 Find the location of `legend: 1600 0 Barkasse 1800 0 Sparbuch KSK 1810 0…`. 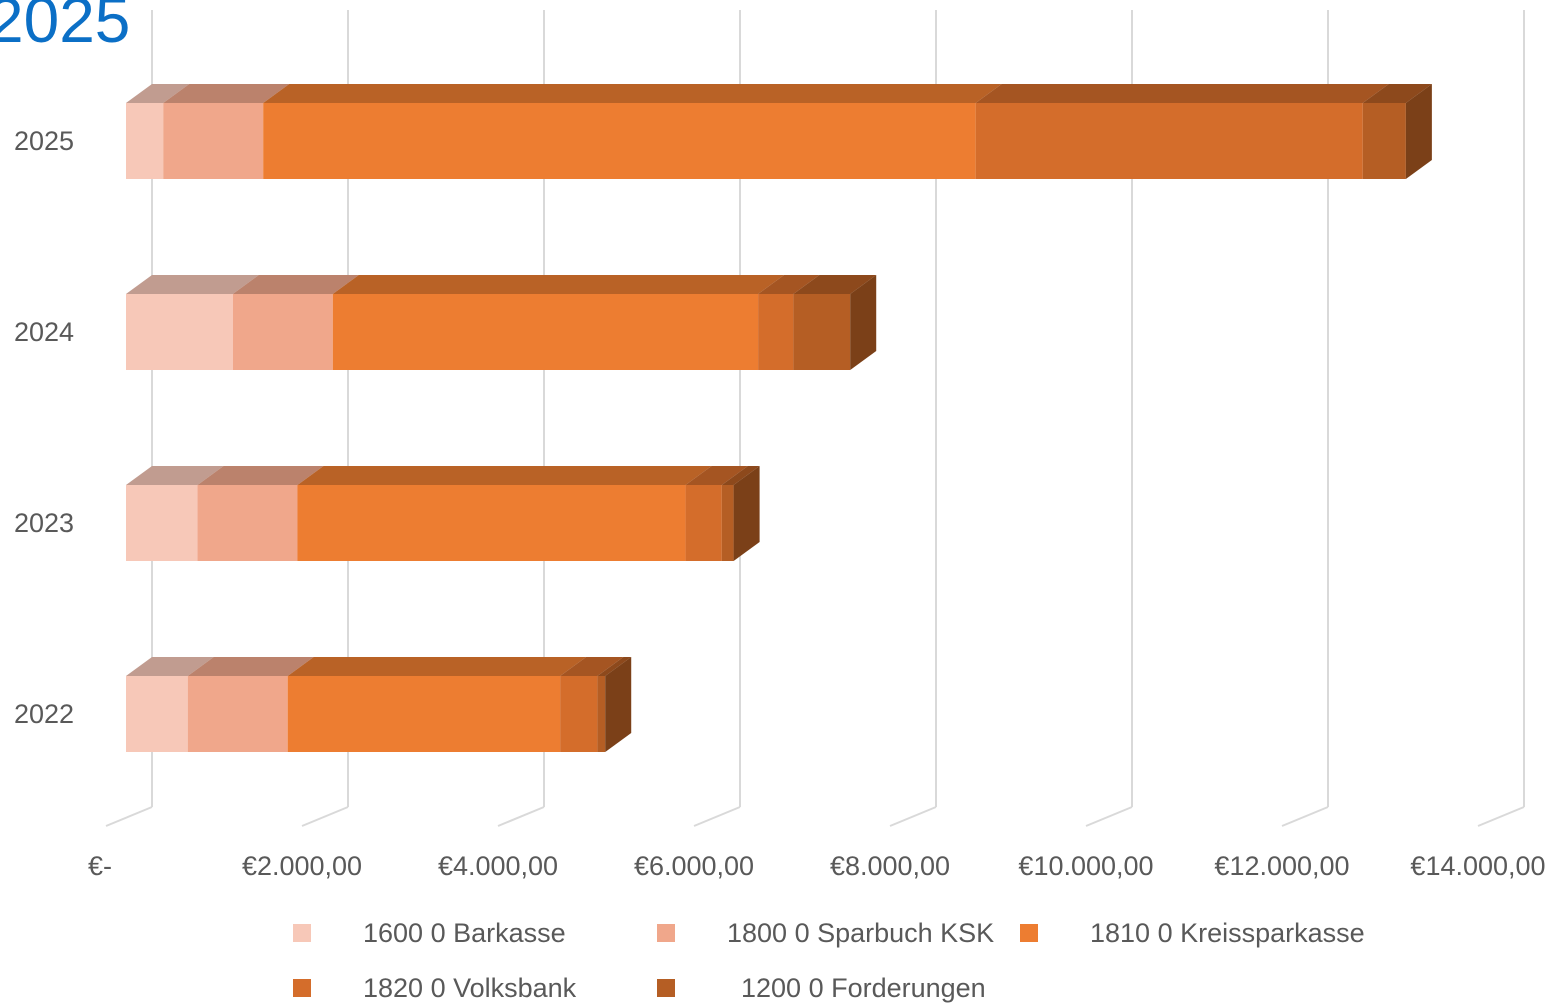

legend: 1600 0 Barkasse 1800 0 Sparbuch KSK 1810 0… is located at coordinates (829, 960).